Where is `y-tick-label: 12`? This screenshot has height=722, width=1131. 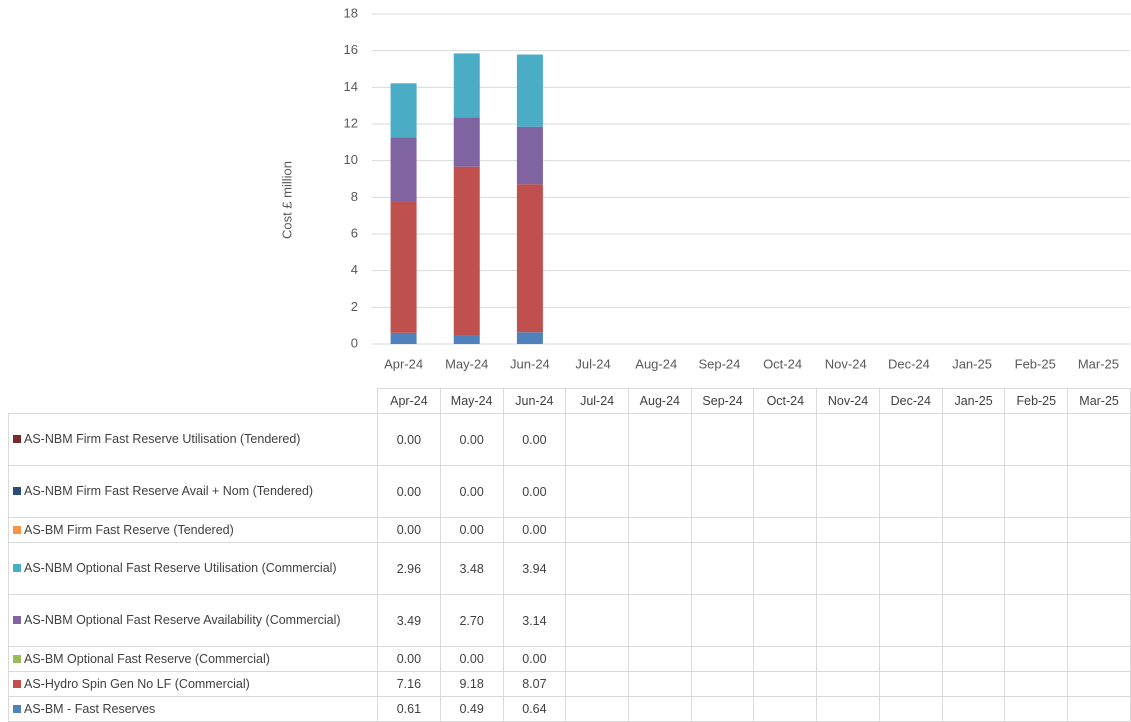 y-tick-label: 12 is located at coordinates (351, 122).